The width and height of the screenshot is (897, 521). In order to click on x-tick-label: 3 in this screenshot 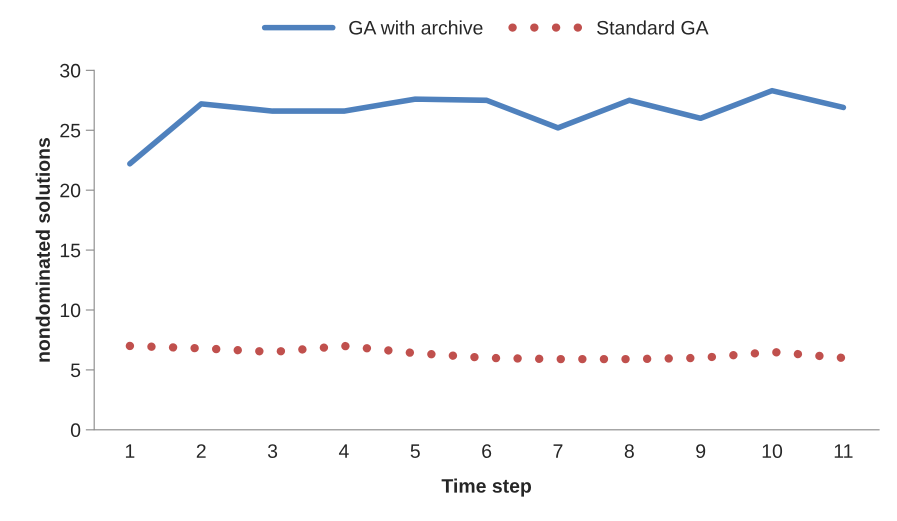, I will do `click(273, 451)`.